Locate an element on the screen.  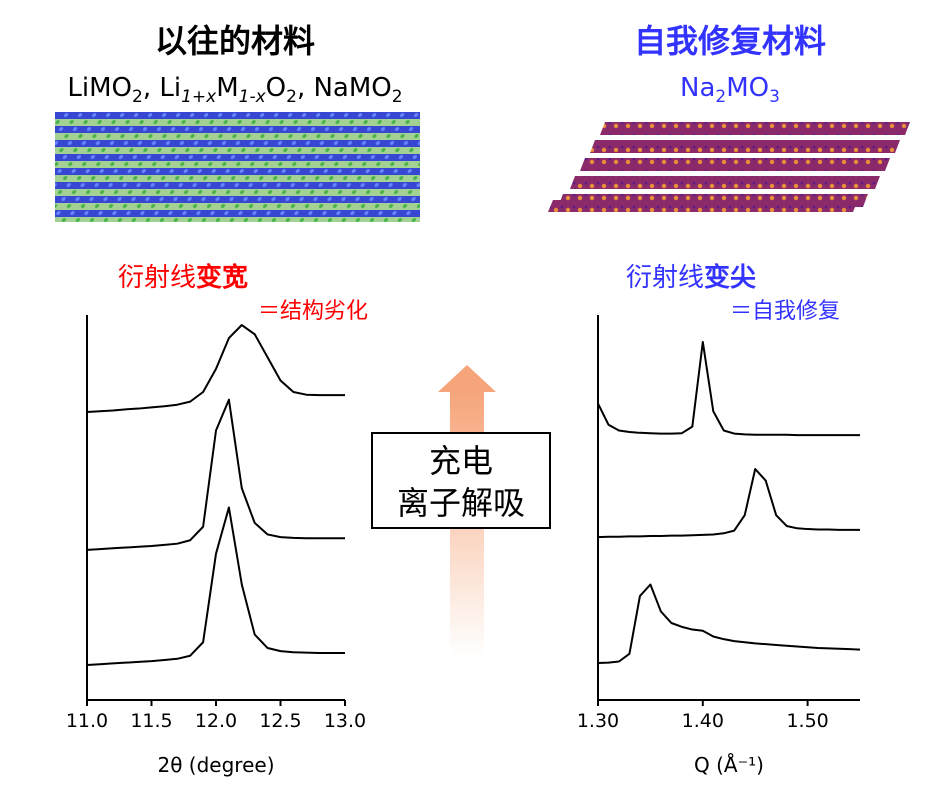
note-bold: 变宽 is located at coordinates (222, 277).